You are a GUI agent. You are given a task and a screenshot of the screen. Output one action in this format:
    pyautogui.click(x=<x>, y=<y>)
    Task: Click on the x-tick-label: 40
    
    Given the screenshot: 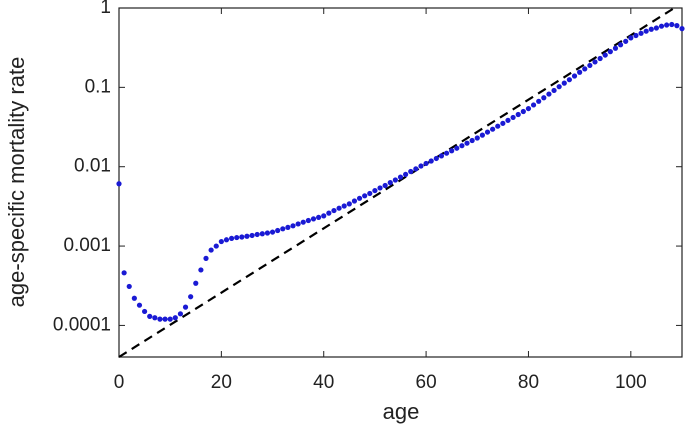 What is the action you would take?
    pyautogui.click(x=323, y=382)
    